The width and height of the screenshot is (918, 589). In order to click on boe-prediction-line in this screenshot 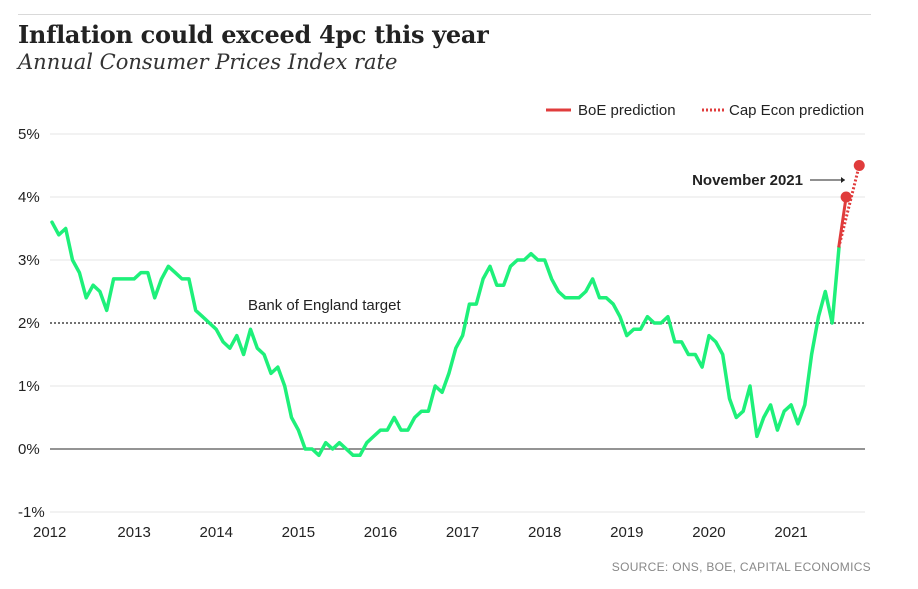, I will do `click(842, 222)`.